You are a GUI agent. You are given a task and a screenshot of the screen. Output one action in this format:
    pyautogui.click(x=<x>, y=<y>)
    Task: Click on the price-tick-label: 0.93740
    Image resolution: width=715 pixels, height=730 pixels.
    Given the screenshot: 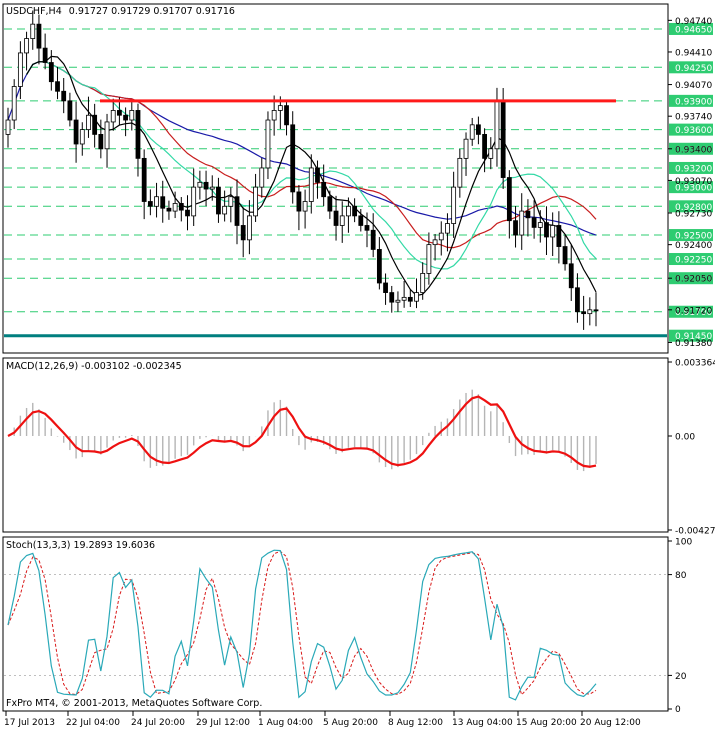 What is the action you would take?
    pyautogui.click(x=693, y=118)
    